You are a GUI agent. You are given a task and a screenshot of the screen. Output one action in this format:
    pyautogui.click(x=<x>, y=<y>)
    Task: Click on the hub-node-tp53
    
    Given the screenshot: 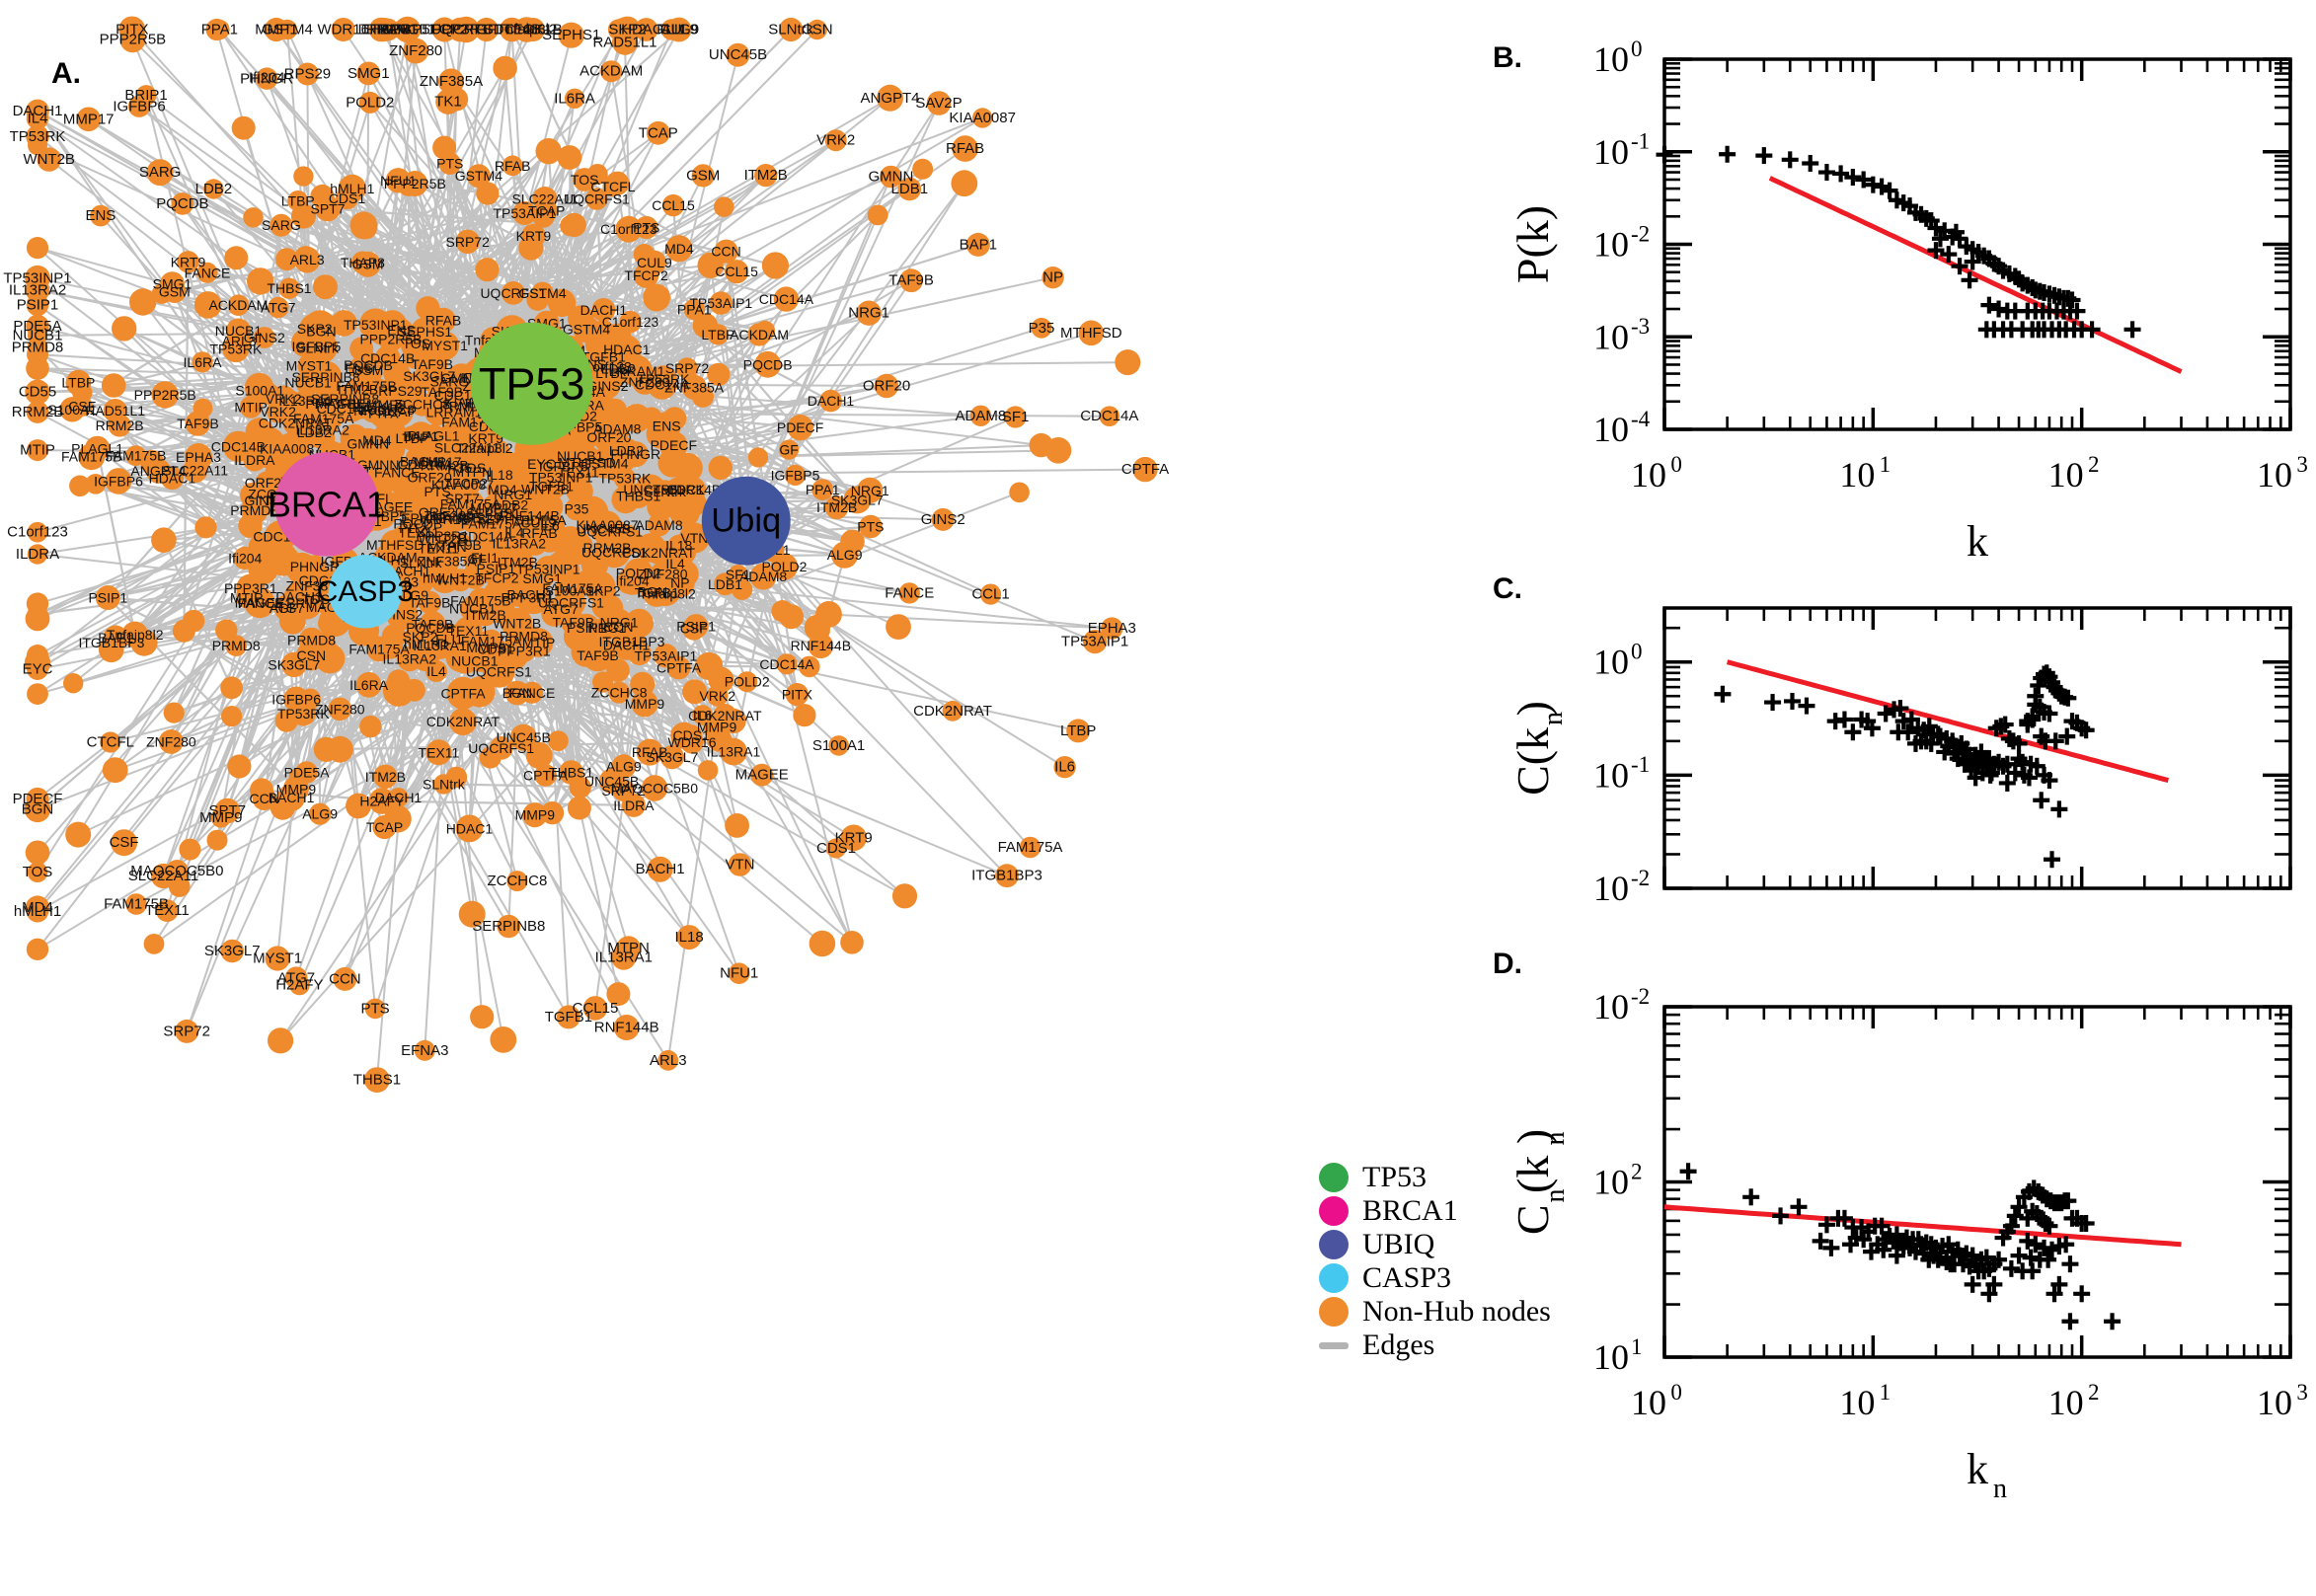 What is the action you would take?
    pyautogui.click(x=532, y=384)
    